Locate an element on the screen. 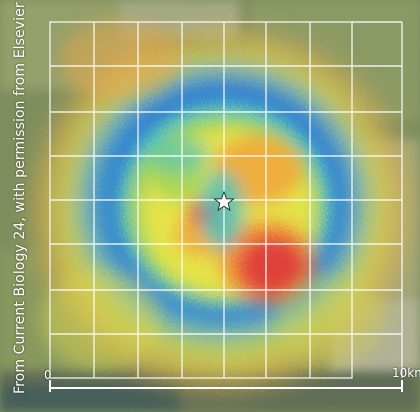 This screenshot has width=420, height=412. star-icon is located at coordinates (224, 201).